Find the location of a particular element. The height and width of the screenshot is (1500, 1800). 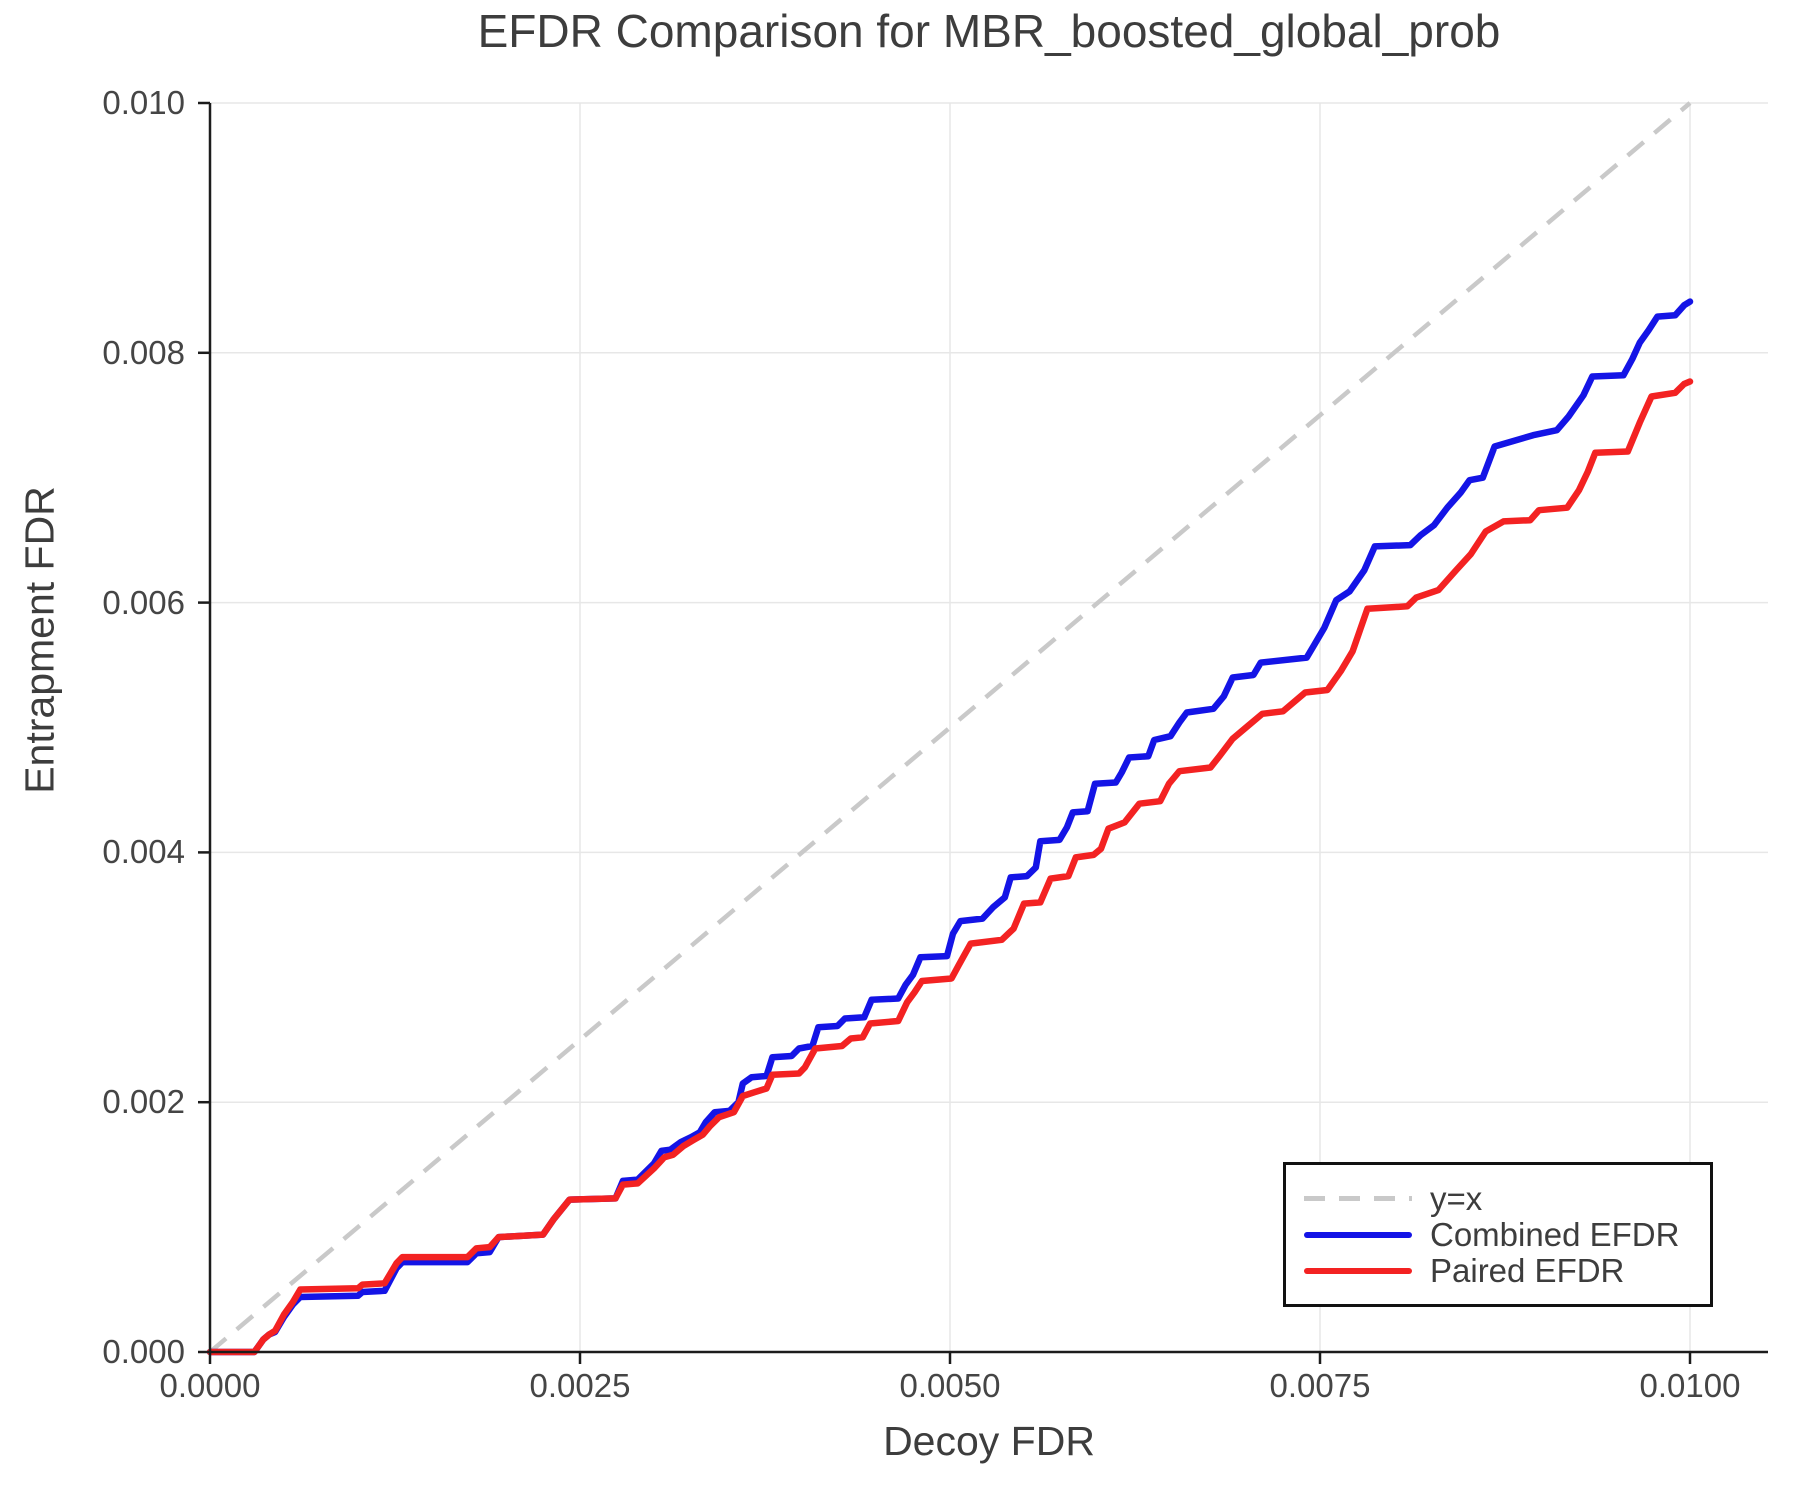

legend-box: y=x Combined EFDR Paired EFDR is located at coordinates (1498, 1234).